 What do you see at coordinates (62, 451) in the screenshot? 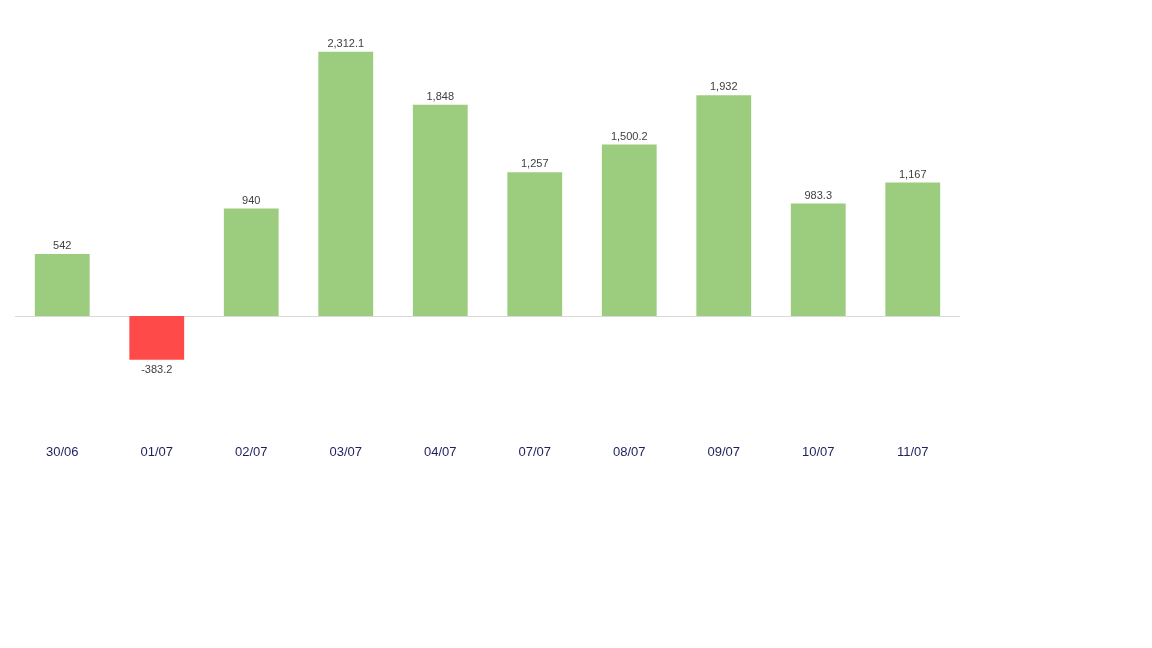
I see `x-tick-label: 30/06` at bounding box center [62, 451].